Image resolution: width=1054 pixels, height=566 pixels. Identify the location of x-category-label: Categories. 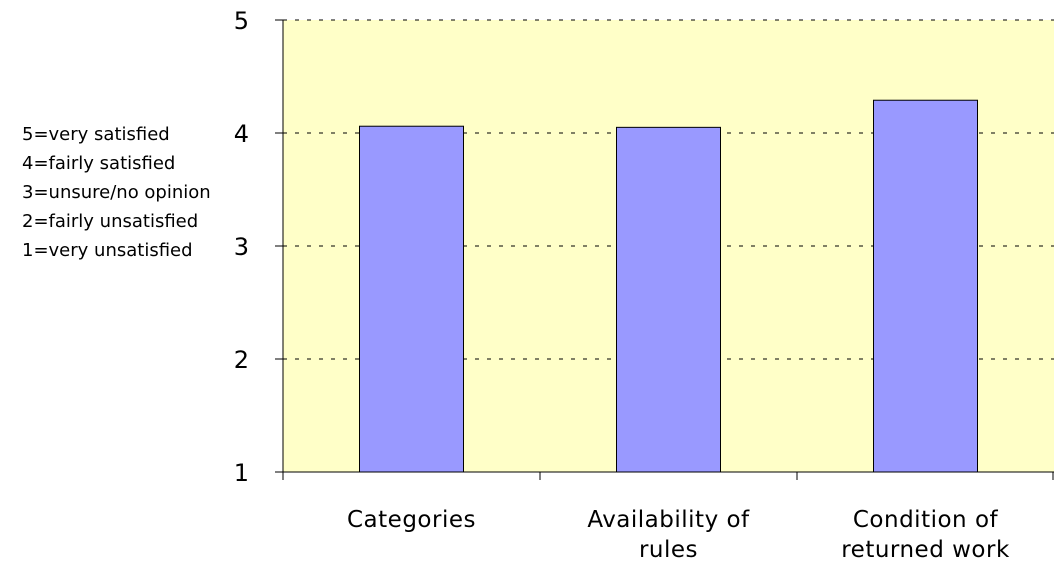
(411, 520).